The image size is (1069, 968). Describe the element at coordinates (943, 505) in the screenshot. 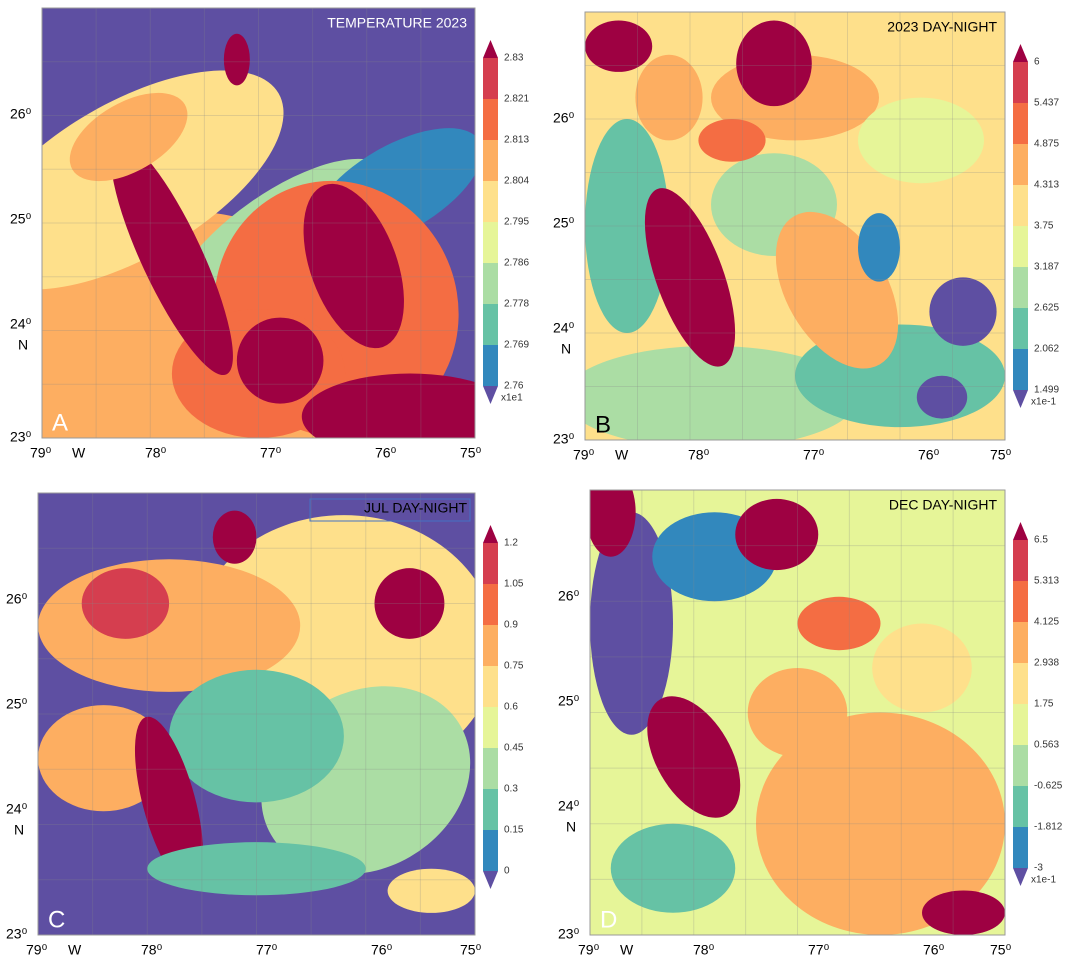

I see `panel-title: DEC DAY-NIGHT` at that location.